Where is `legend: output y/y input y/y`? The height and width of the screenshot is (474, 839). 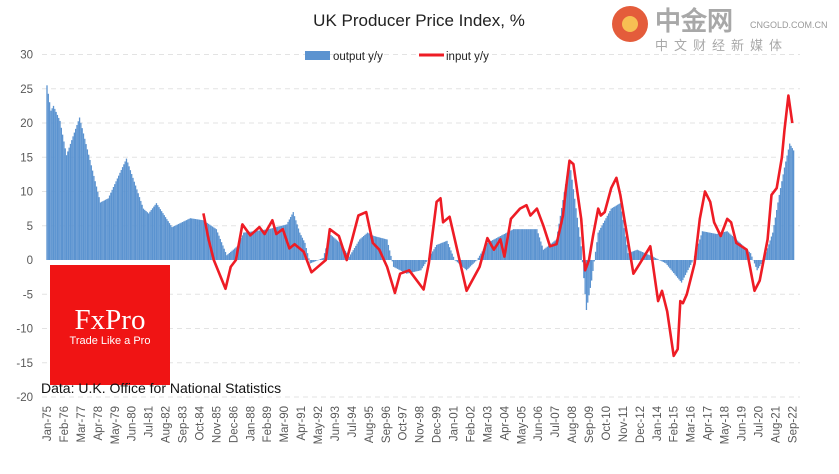 legend: output y/y input y/y is located at coordinates (397, 57).